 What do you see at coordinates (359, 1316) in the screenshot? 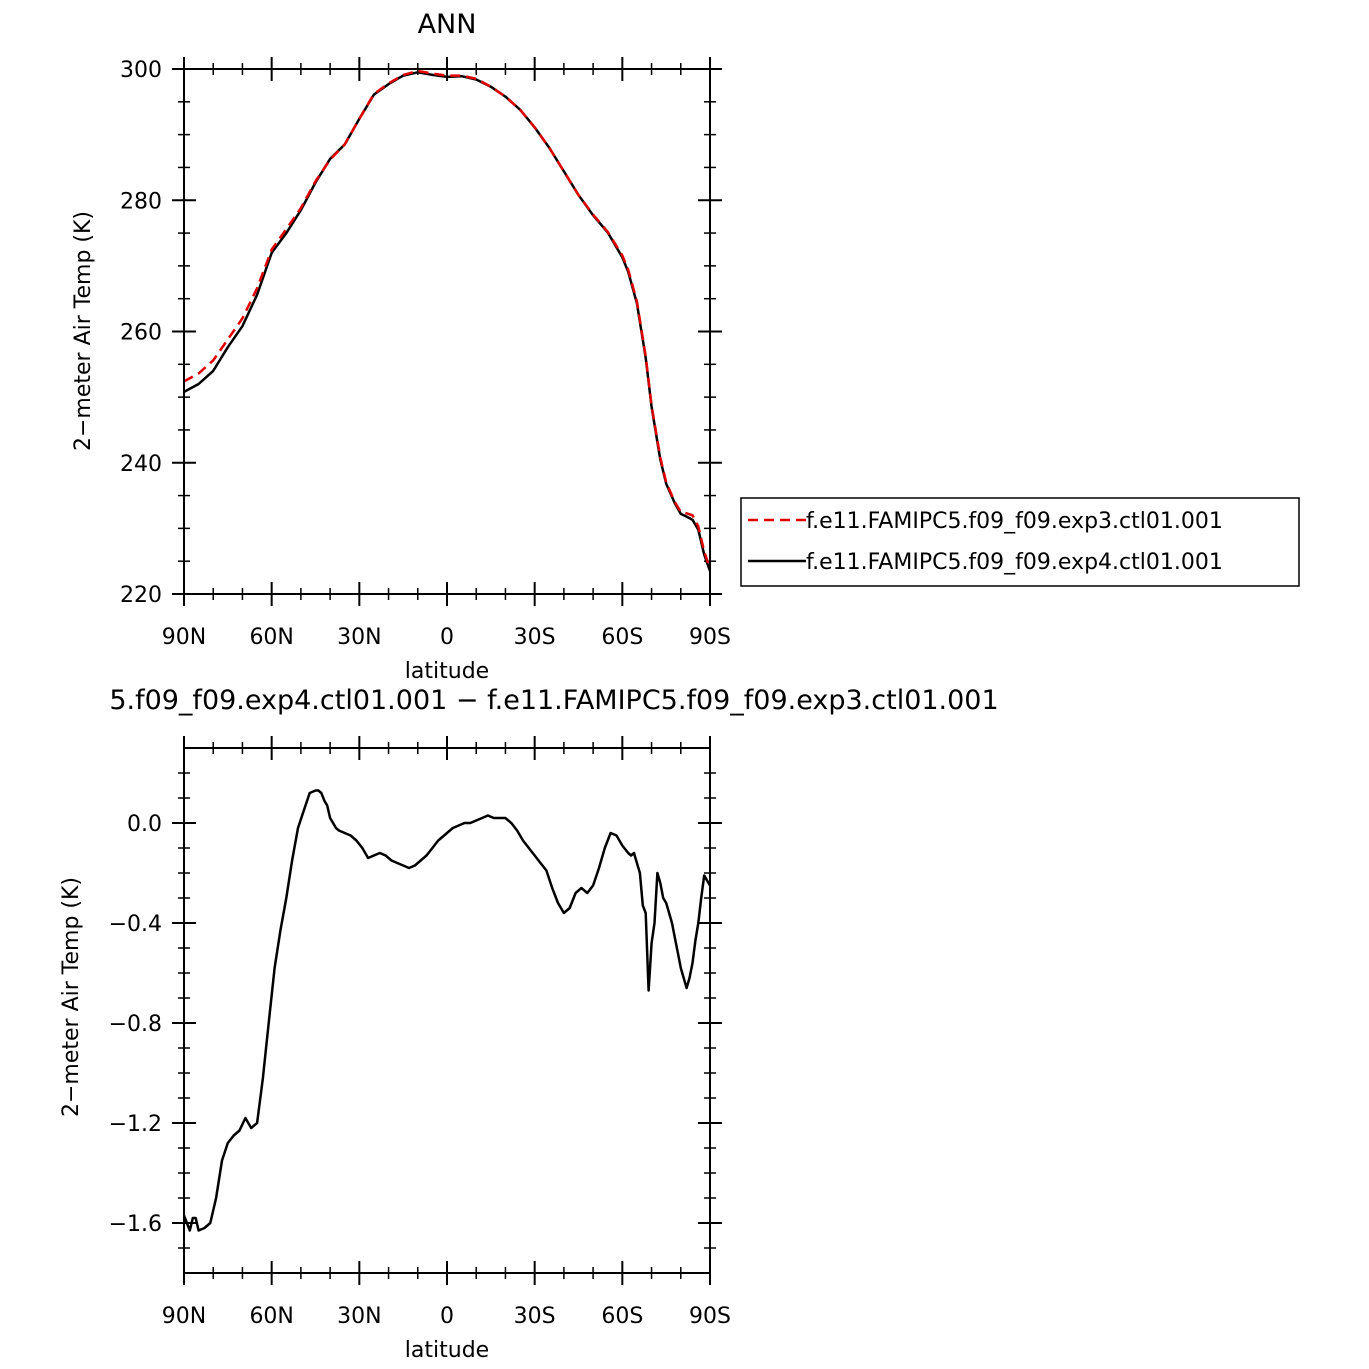
I see `bottom-x-tick-label: 30N` at bounding box center [359, 1316].